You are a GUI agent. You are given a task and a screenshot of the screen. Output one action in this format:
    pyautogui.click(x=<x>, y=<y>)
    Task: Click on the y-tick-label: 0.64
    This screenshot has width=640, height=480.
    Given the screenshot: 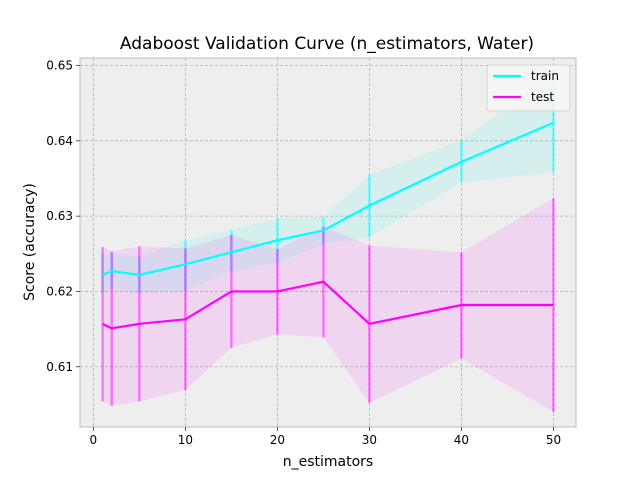 What is the action you would take?
    pyautogui.click(x=59, y=141)
    